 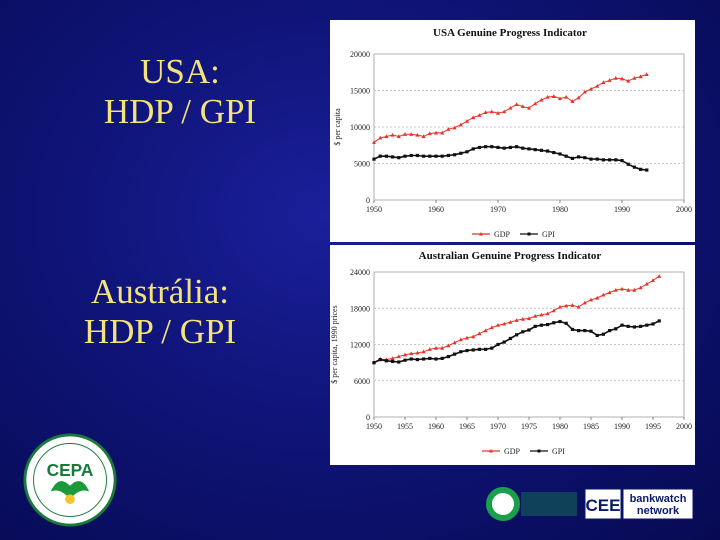 I want to click on aus-legend-gdp-marker, so click(x=491, y=451).